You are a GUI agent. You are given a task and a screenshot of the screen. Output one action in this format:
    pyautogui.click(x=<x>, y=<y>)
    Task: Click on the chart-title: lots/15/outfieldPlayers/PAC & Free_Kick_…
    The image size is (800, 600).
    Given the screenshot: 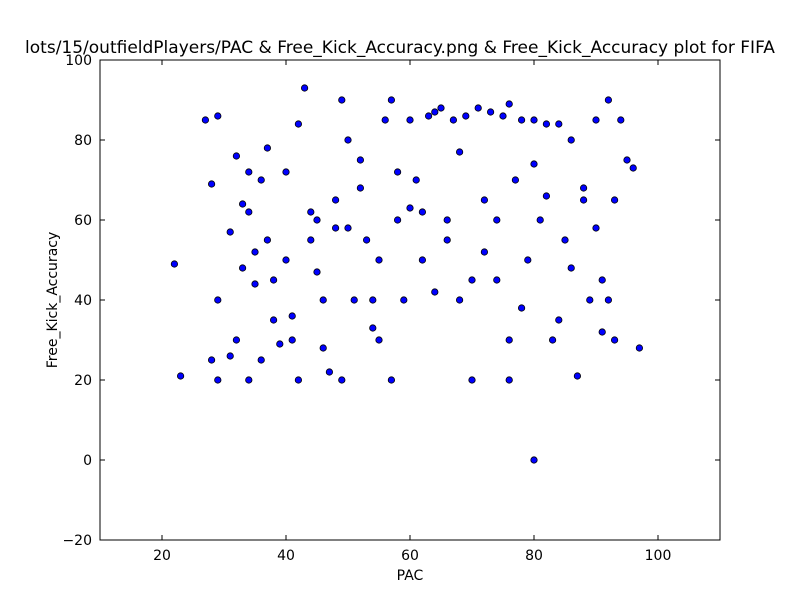 What is the action you would take?
    pyautogui.click(x=400, y=48)
    